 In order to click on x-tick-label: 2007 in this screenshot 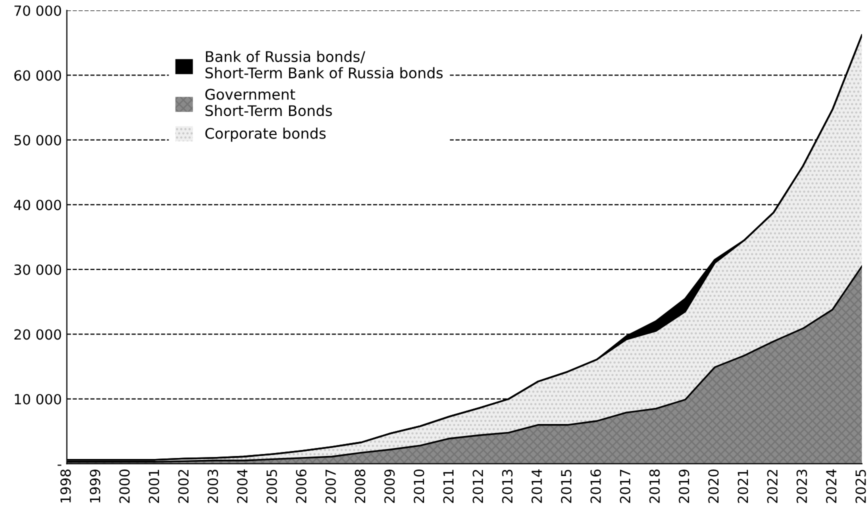, I will do `click(330, 486)`.